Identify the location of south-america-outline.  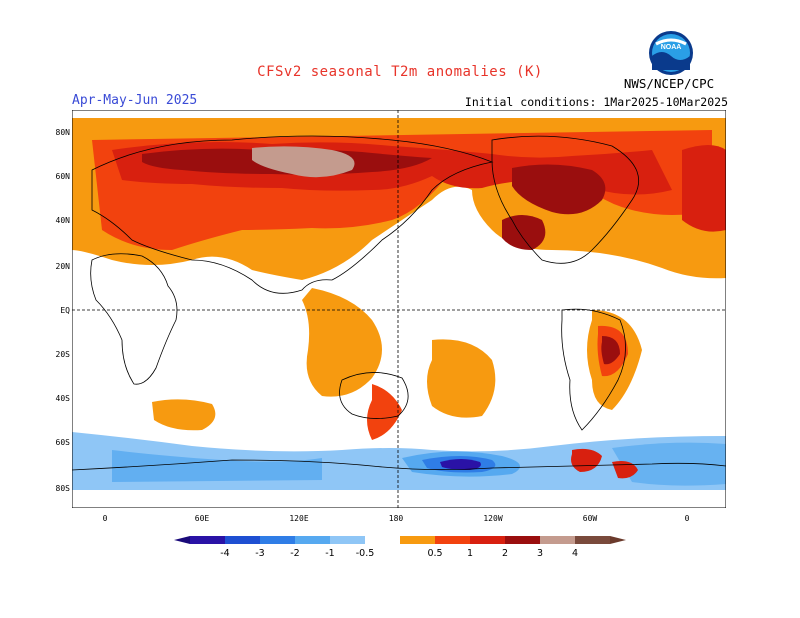
(593, 369).